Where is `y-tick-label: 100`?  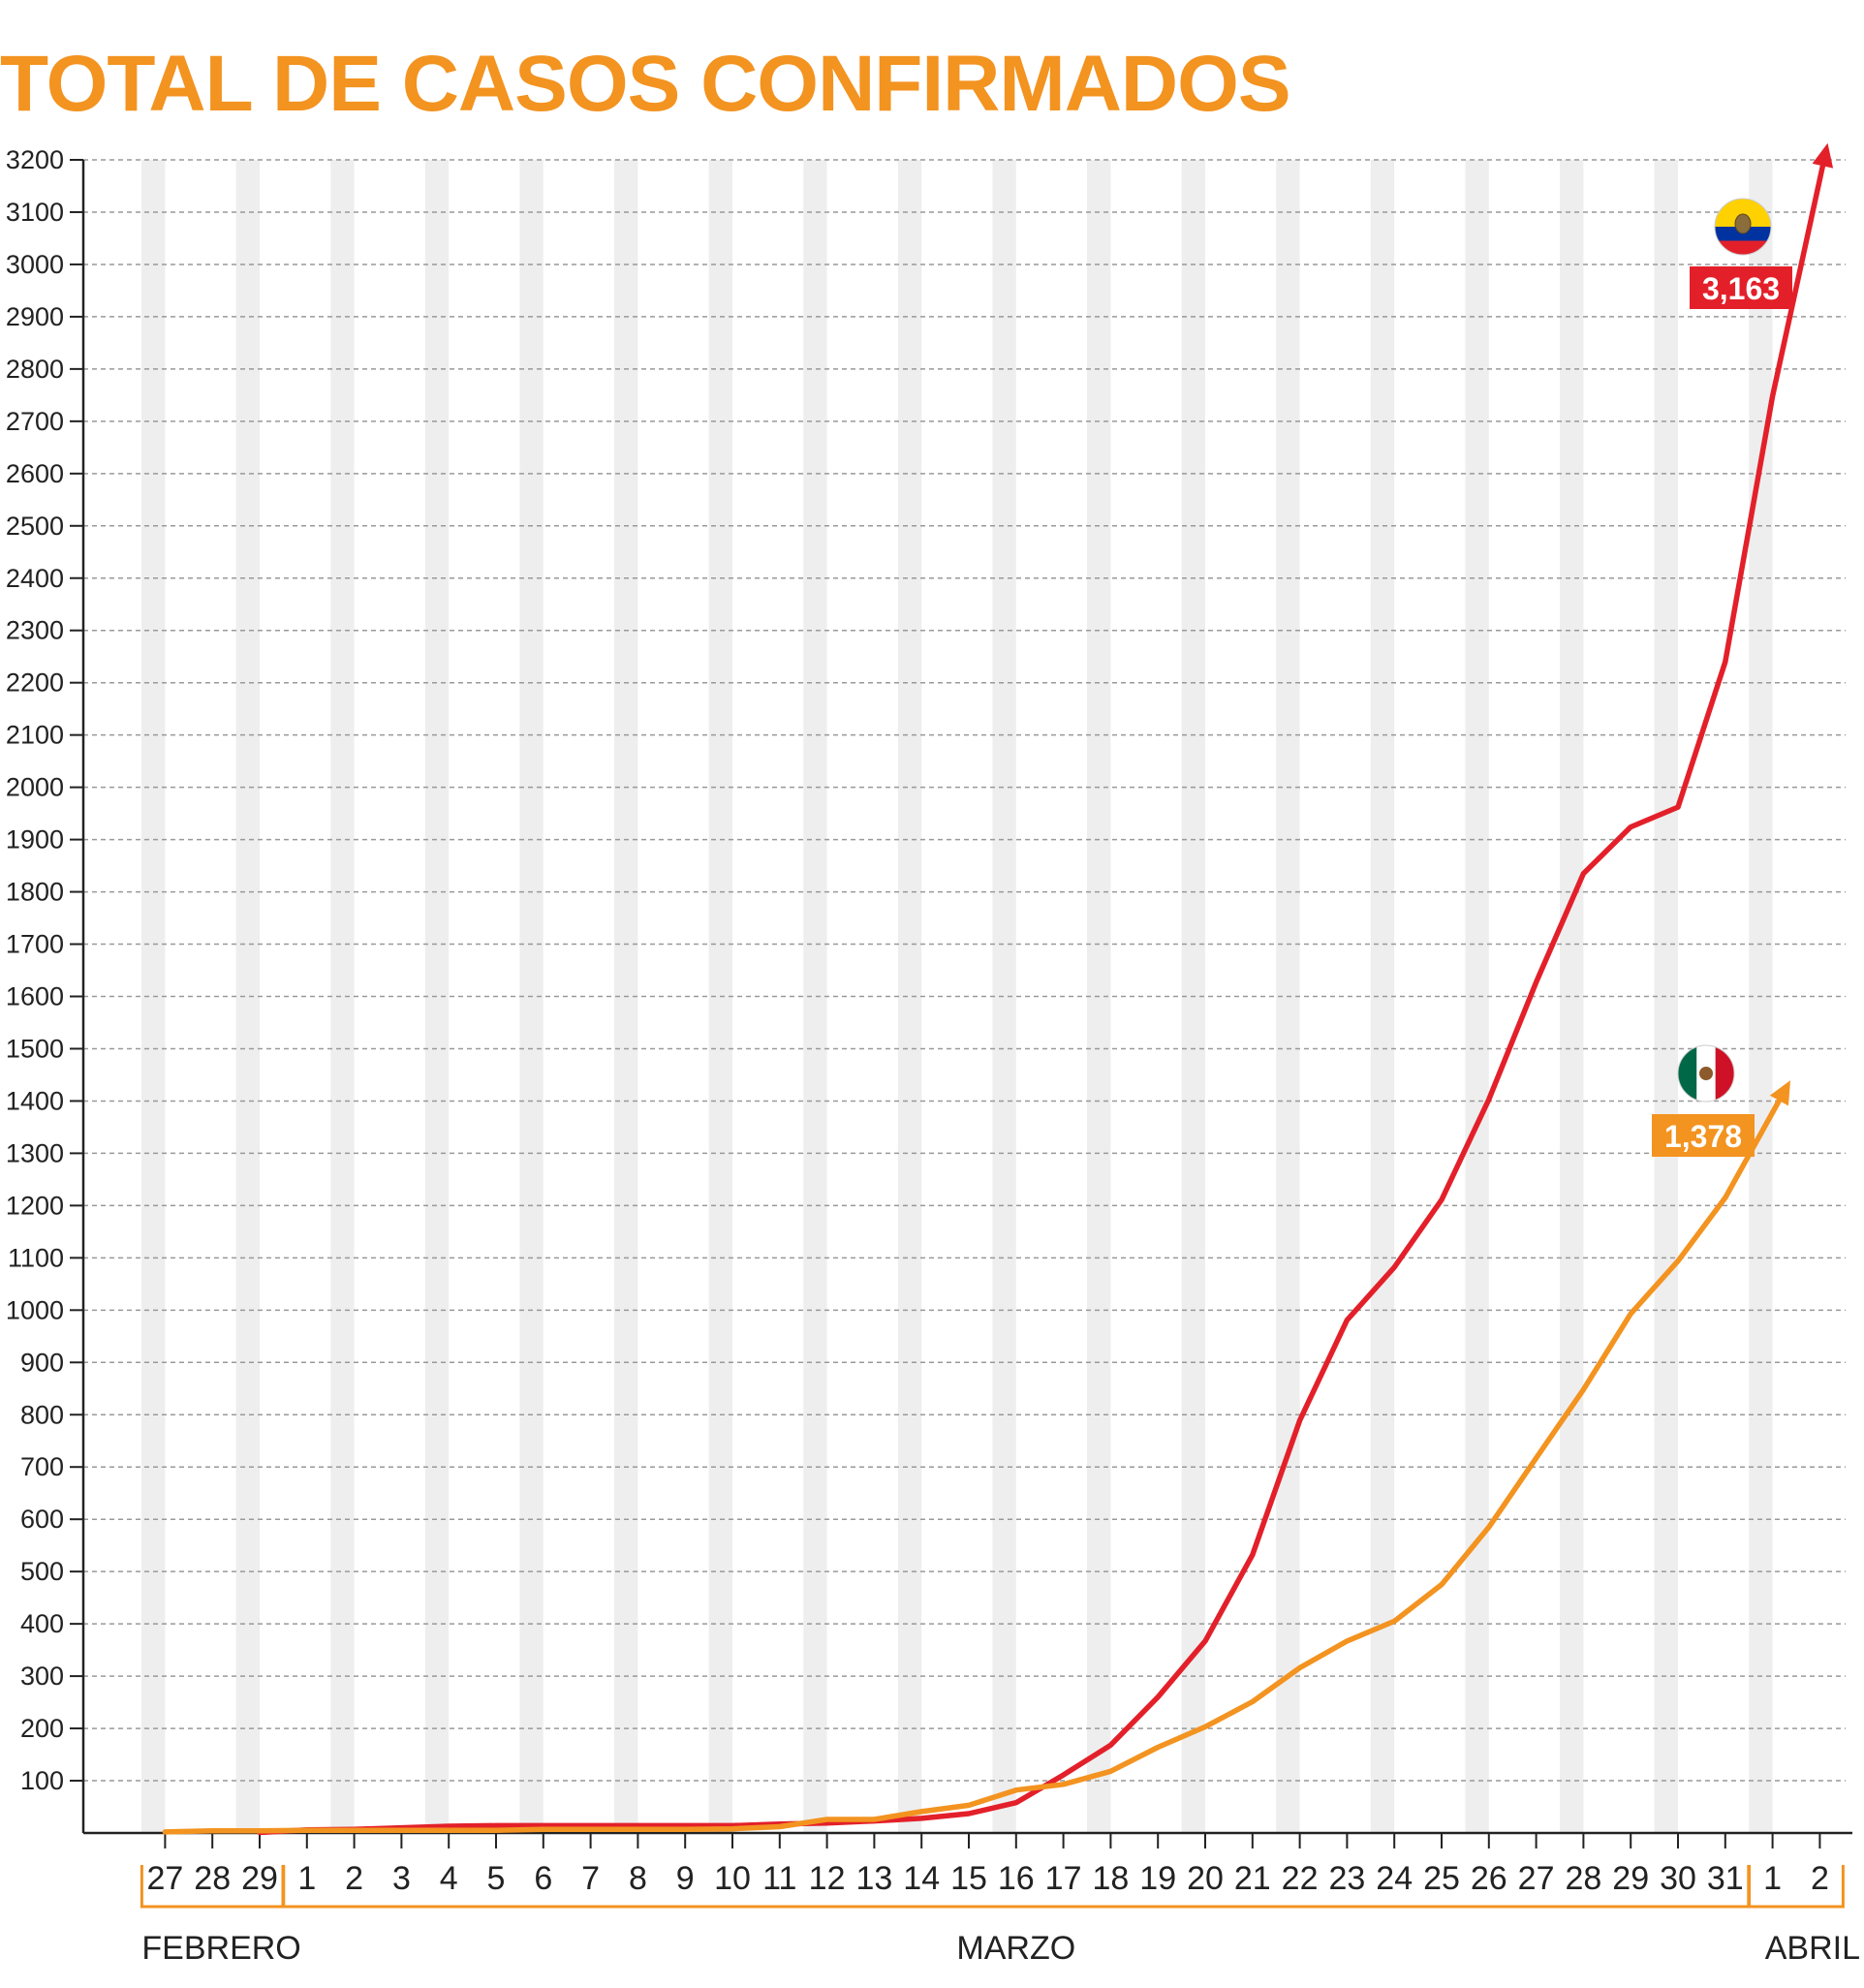
y-tick-label: 100 is located at coordinates (42, 1780).